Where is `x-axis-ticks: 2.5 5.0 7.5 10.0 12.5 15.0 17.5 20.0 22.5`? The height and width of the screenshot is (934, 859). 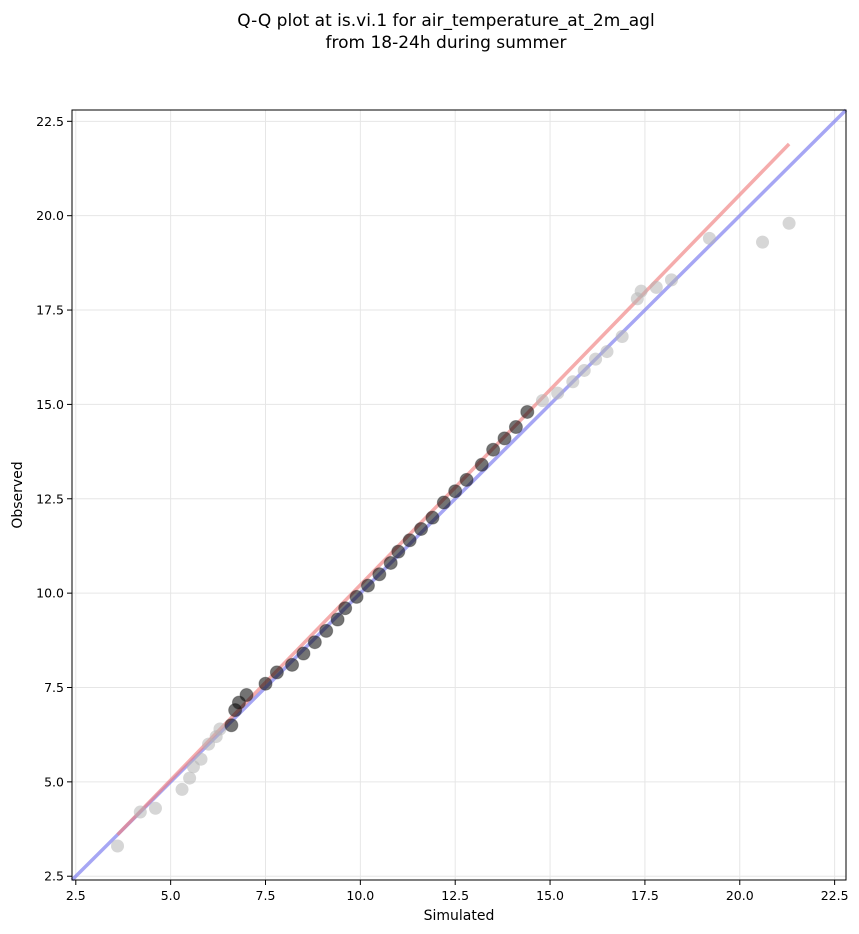 x-axis-ticks: 2.5 5.0 7.5 10.0 12.5 15.0 17.5 20.0 22.5 is located at coordinates (457, 891).